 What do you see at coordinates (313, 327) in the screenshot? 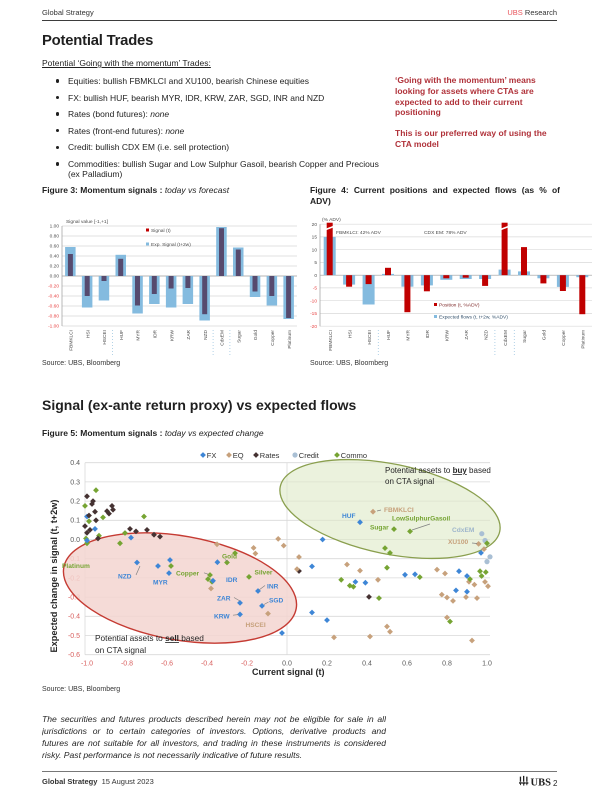
I see `svg-text: -20` at bounding box center [313, 327].